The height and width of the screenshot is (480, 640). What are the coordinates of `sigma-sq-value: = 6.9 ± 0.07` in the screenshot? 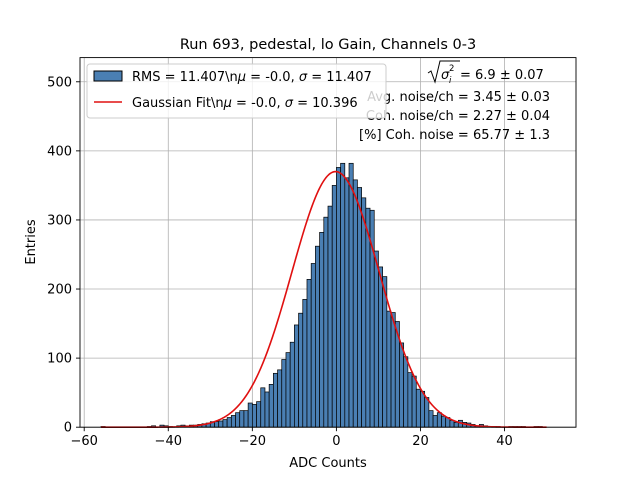 It's located at (502, 75).